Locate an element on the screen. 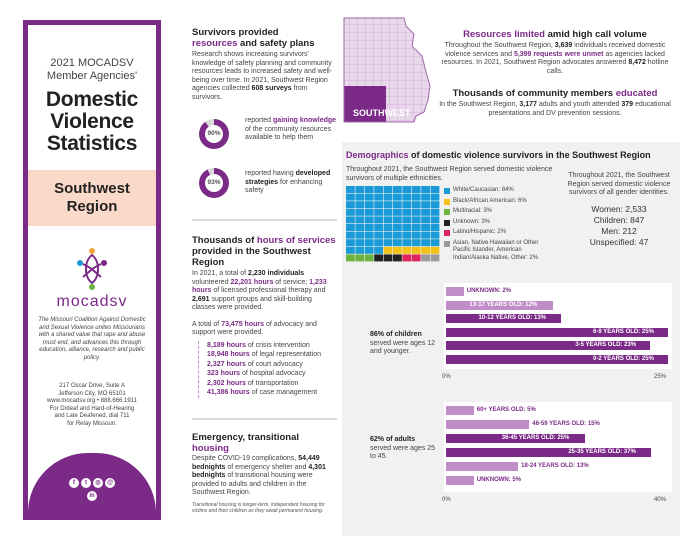 The width and height of the screenshot is (698, 540). tty-line-1: For D/deaf and Hard-of-Hearing is located at coordinates (92, 408).